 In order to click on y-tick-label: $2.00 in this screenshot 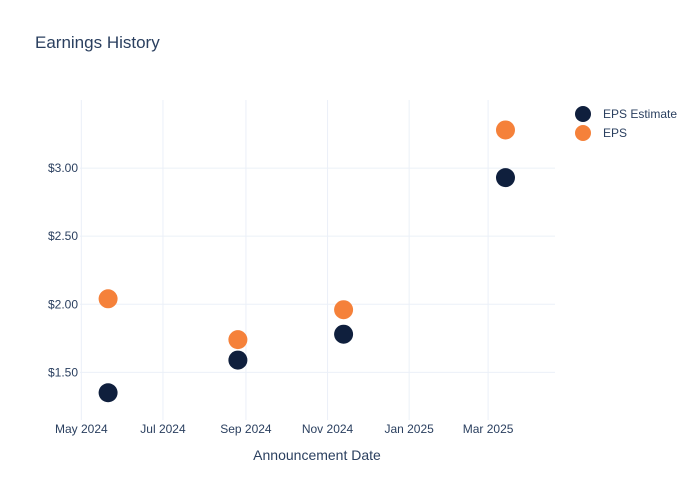, I will do `click(63, 304)`.